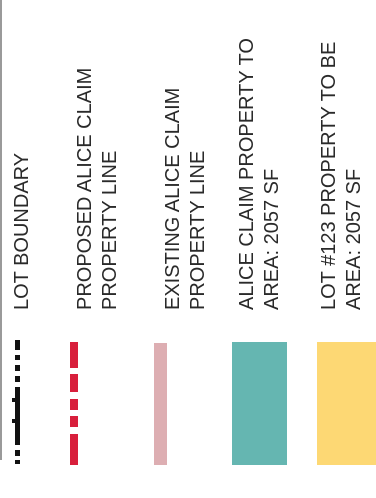 This screenshot has width=376, height=498. What do you see at coordinates (110, 230) in the screenshot?
I see `proposed-property-line-label-line-2: PROPERTY LINE` at bounding box center [110, 230].